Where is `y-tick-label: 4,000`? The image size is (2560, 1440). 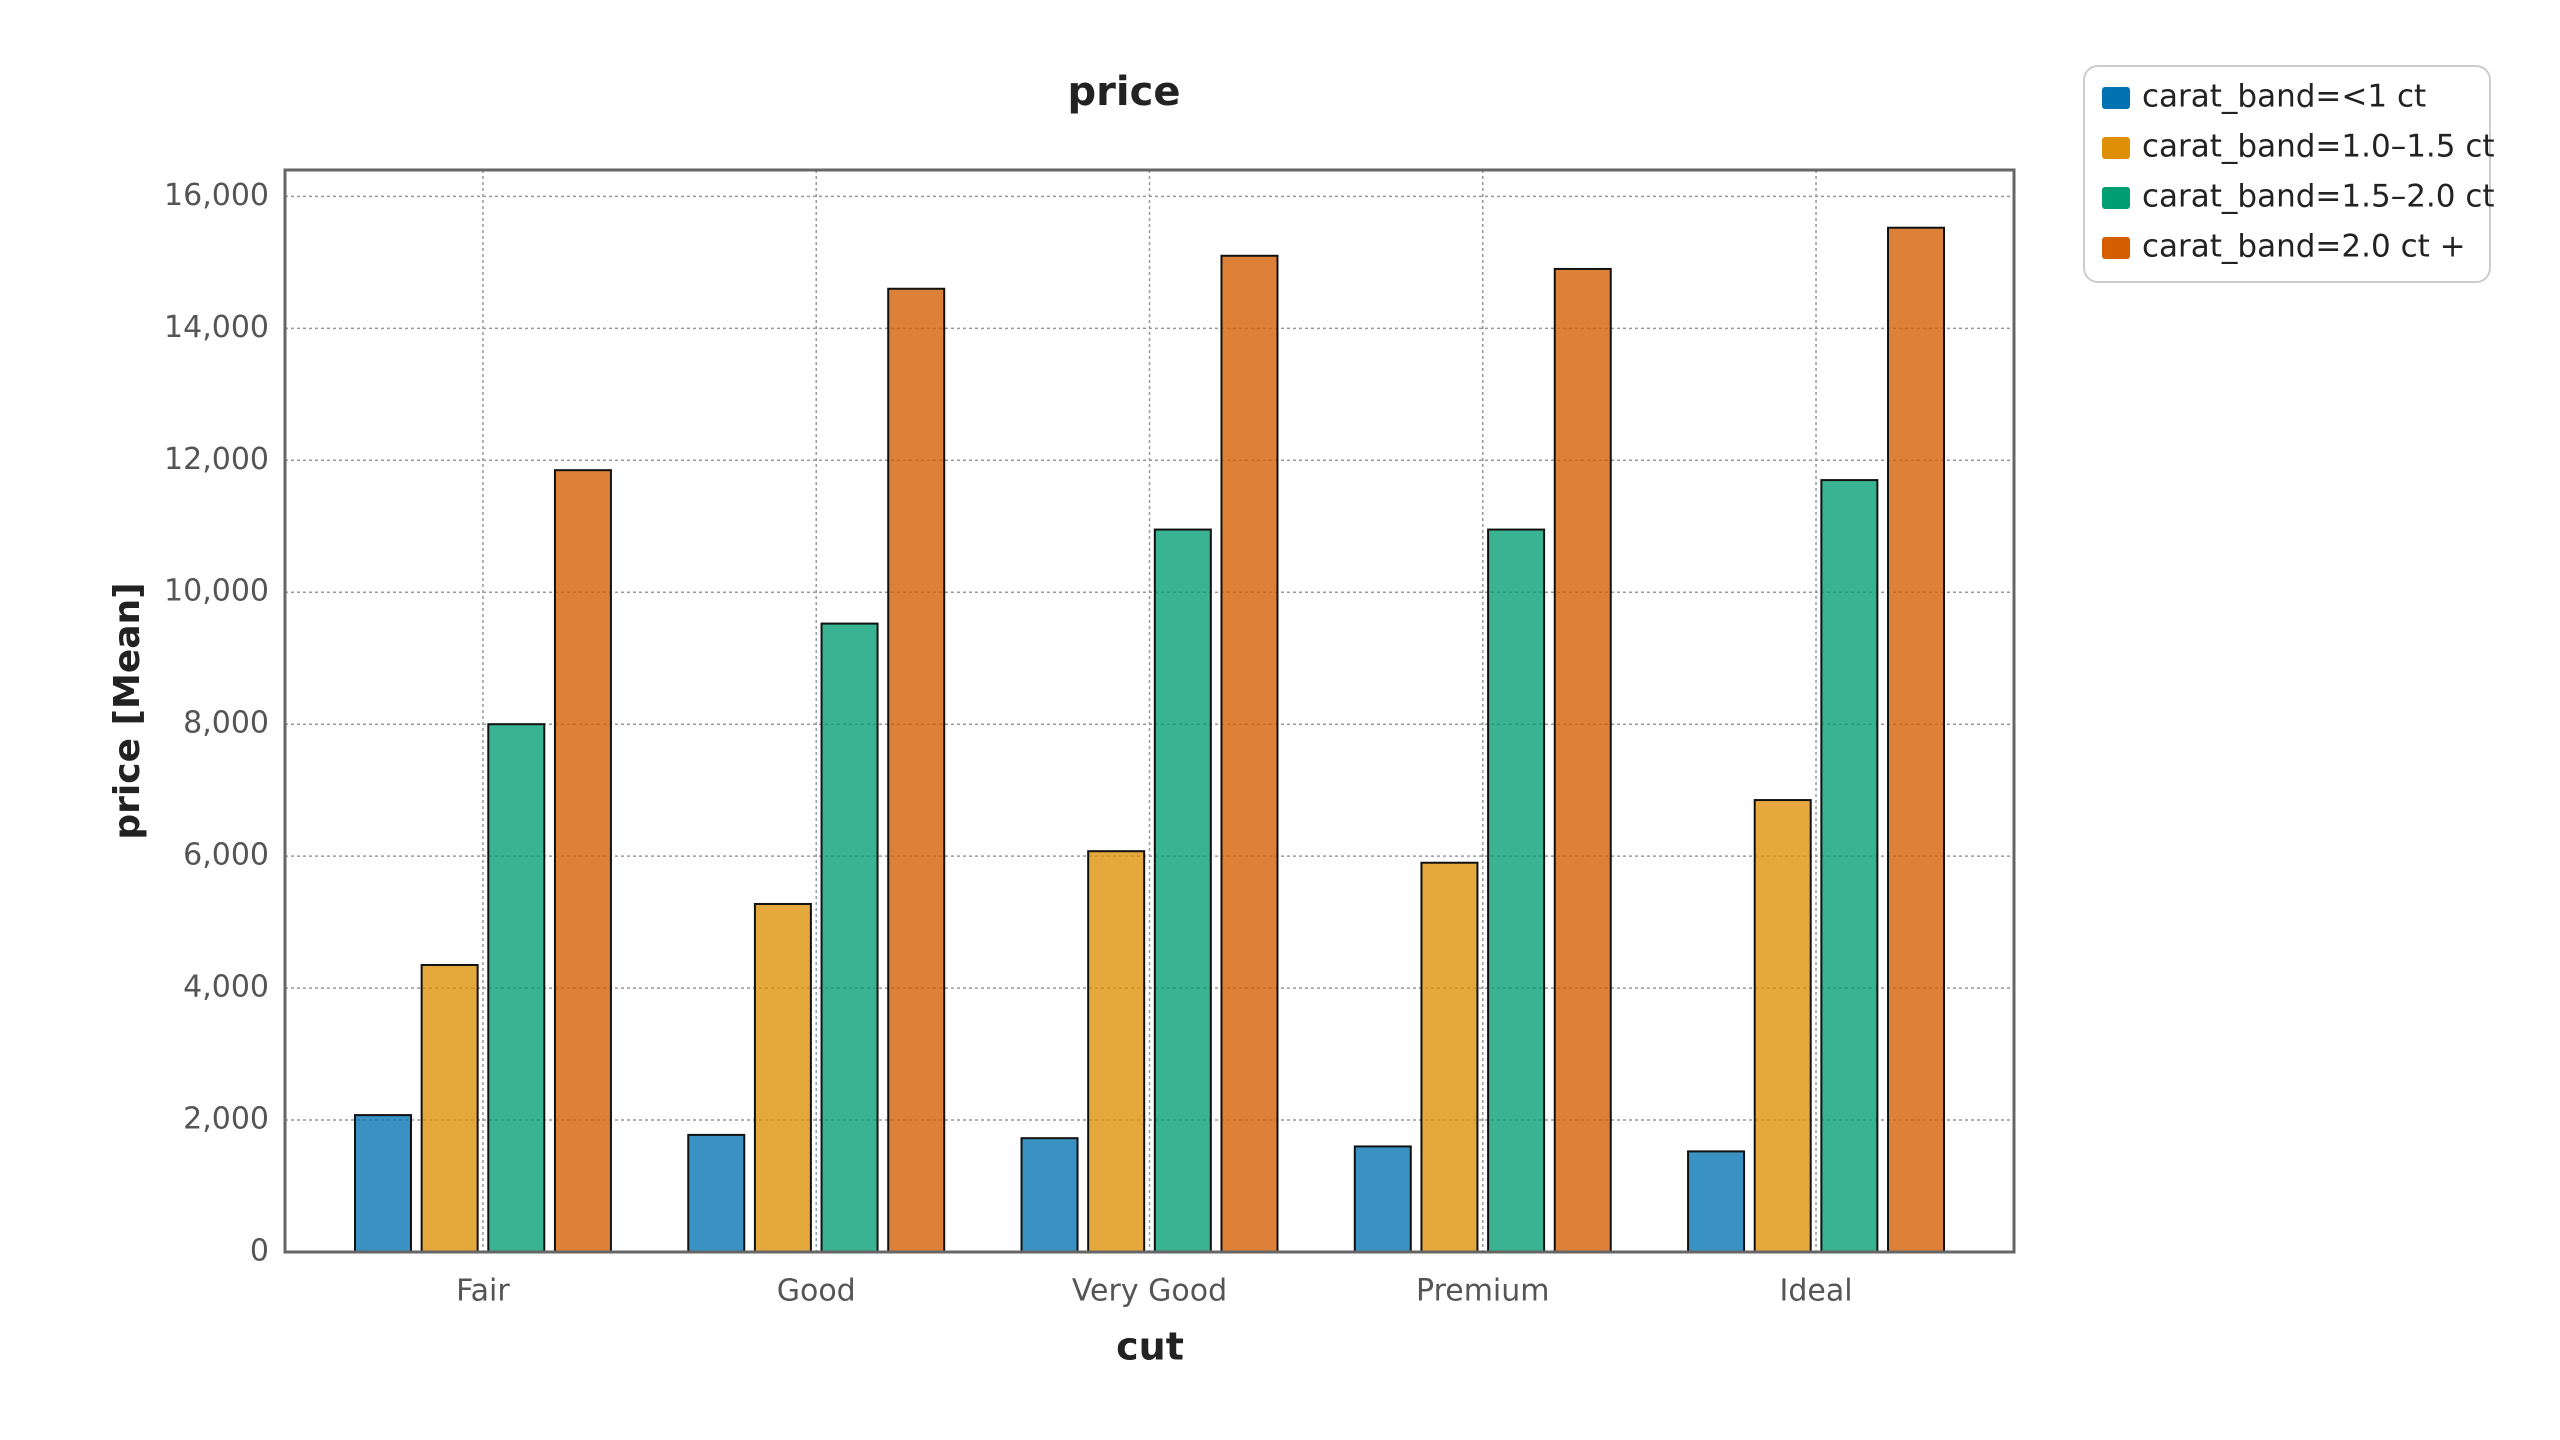
y-tick-label: 4,000 is located at coordinates (226, 987).